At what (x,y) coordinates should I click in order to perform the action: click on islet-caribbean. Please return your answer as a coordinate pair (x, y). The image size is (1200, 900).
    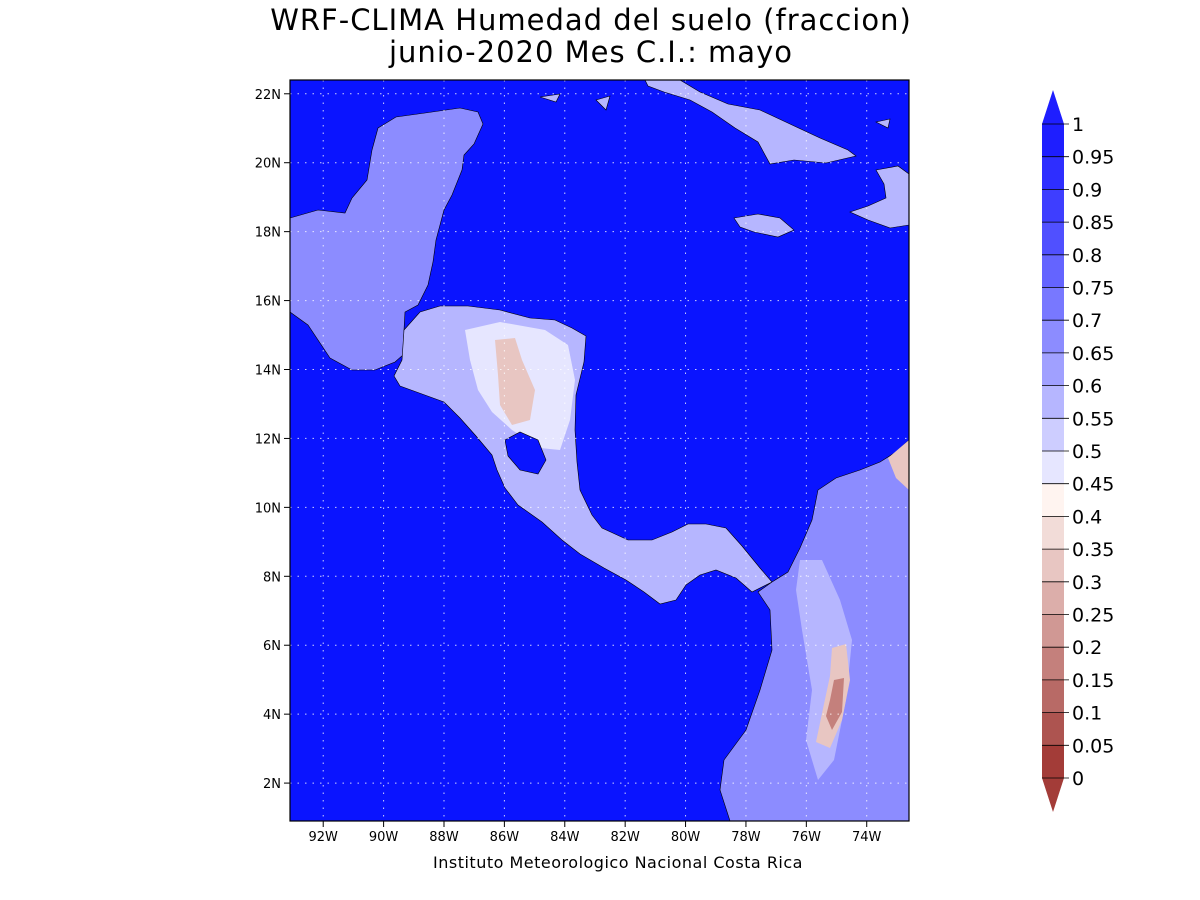
    Looking at the image, I should click on (883, 123).